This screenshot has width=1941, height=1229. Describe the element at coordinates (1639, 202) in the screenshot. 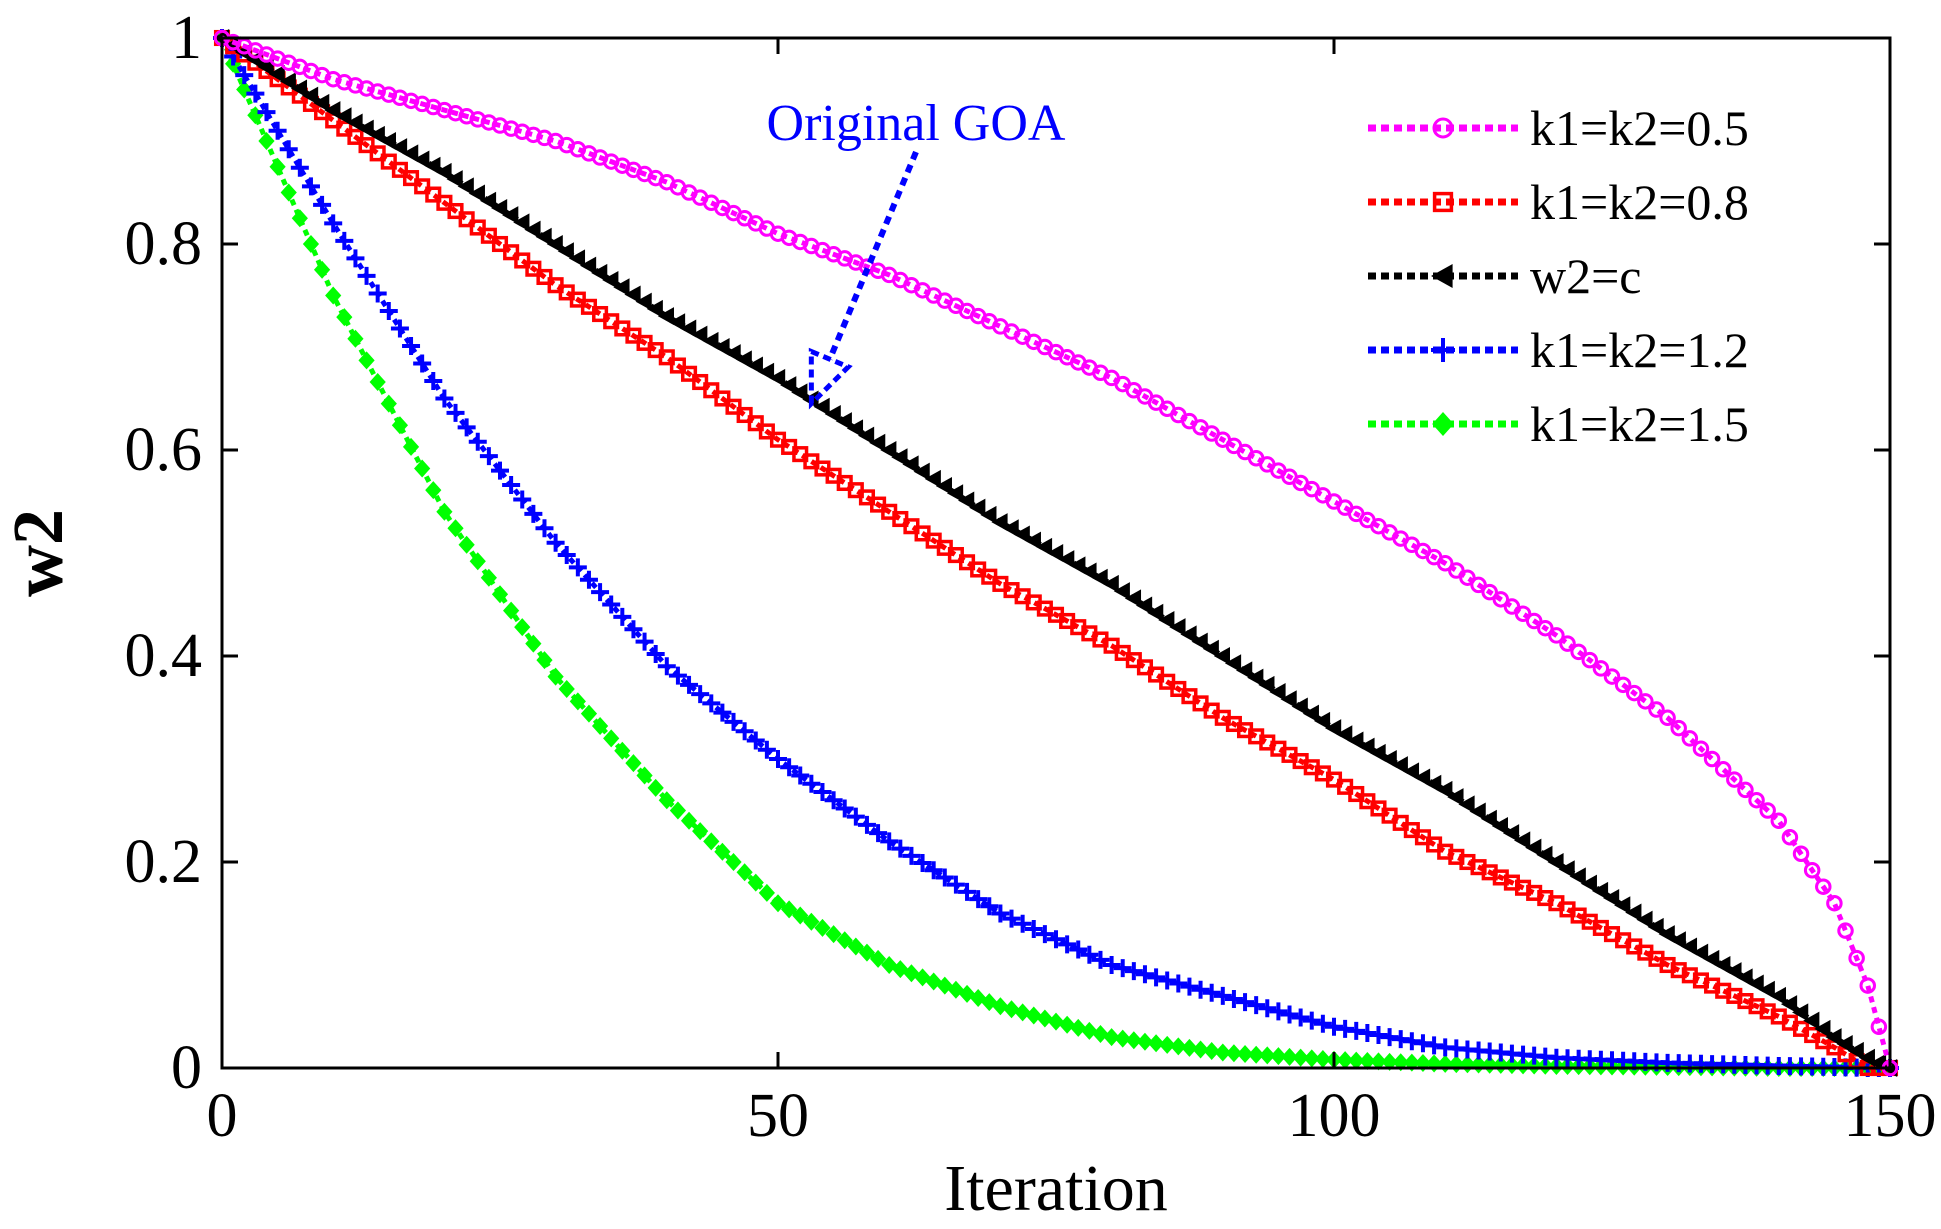

I see `legend-label: k1=k2=0.8` at that location.